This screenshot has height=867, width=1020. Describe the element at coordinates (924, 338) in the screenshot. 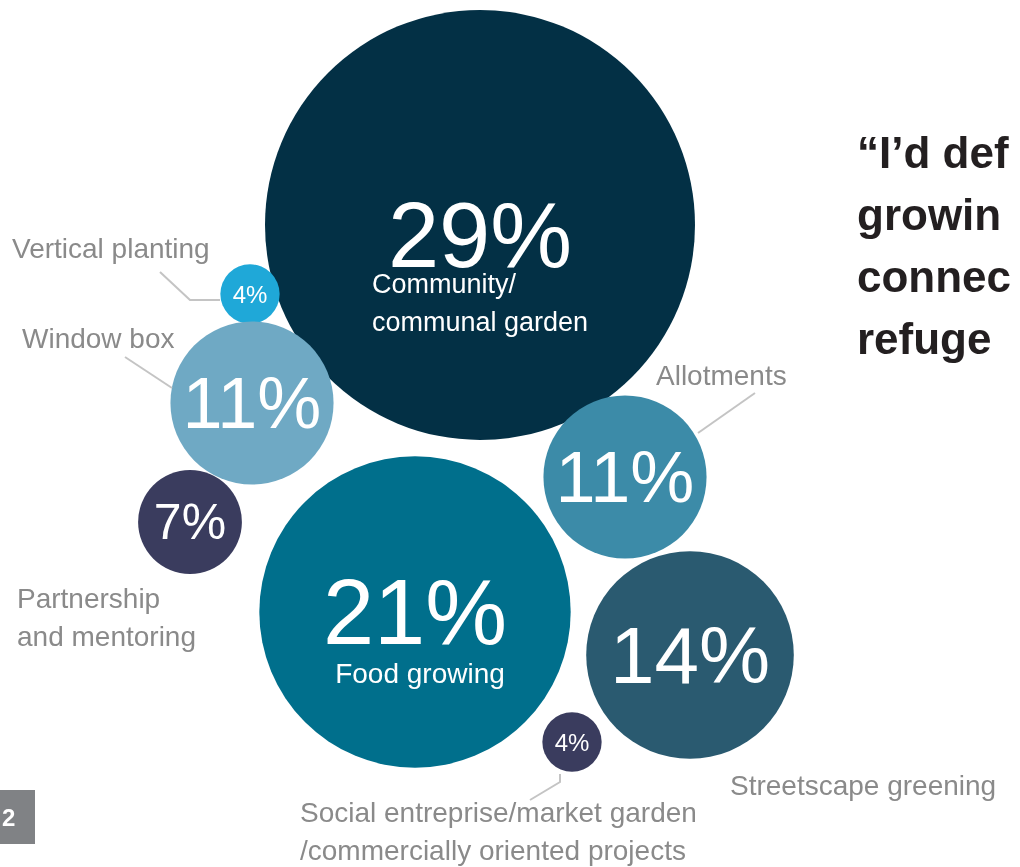

I see `text: refuge` at that location.